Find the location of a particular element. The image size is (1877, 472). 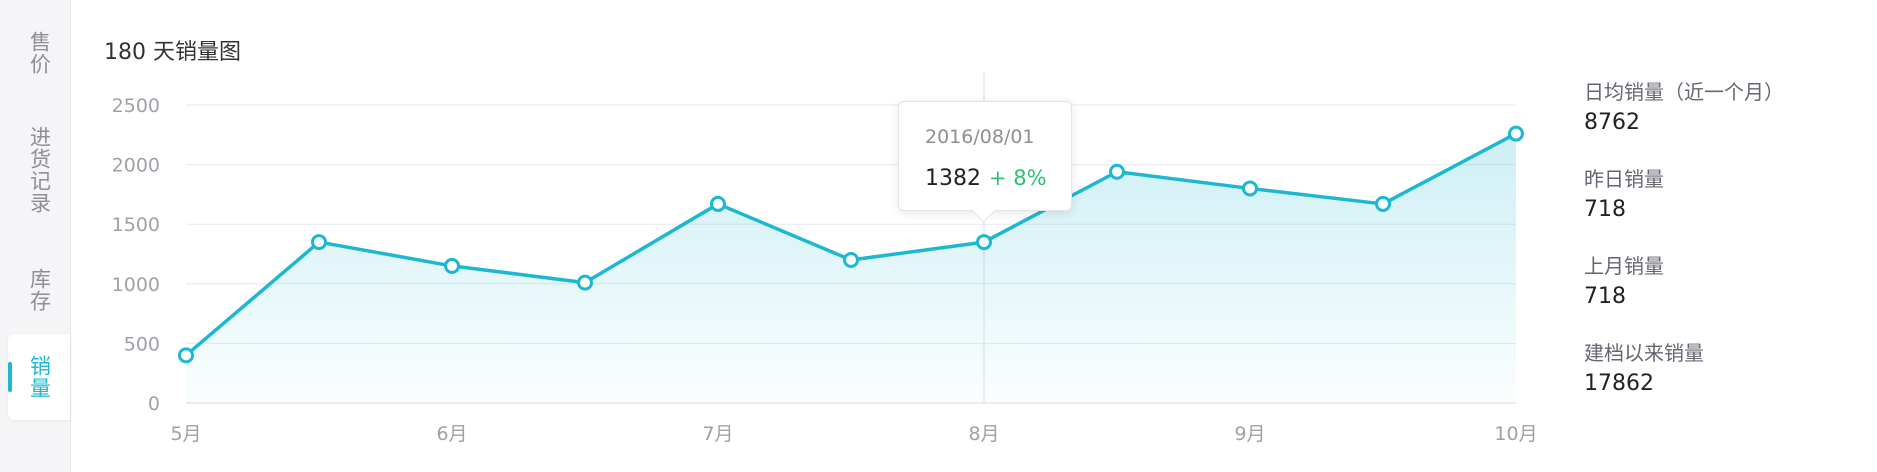

x-tick-label: 5月 is located at coordinates (185, 434).